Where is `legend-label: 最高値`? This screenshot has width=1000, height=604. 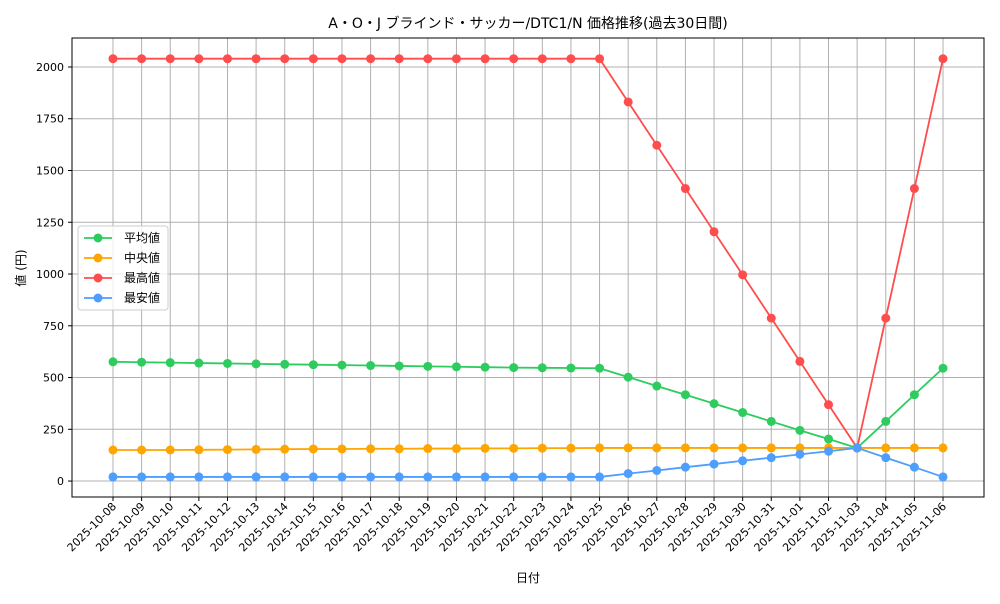
legend-label: 最高値 is located at coordinates (142, 277).